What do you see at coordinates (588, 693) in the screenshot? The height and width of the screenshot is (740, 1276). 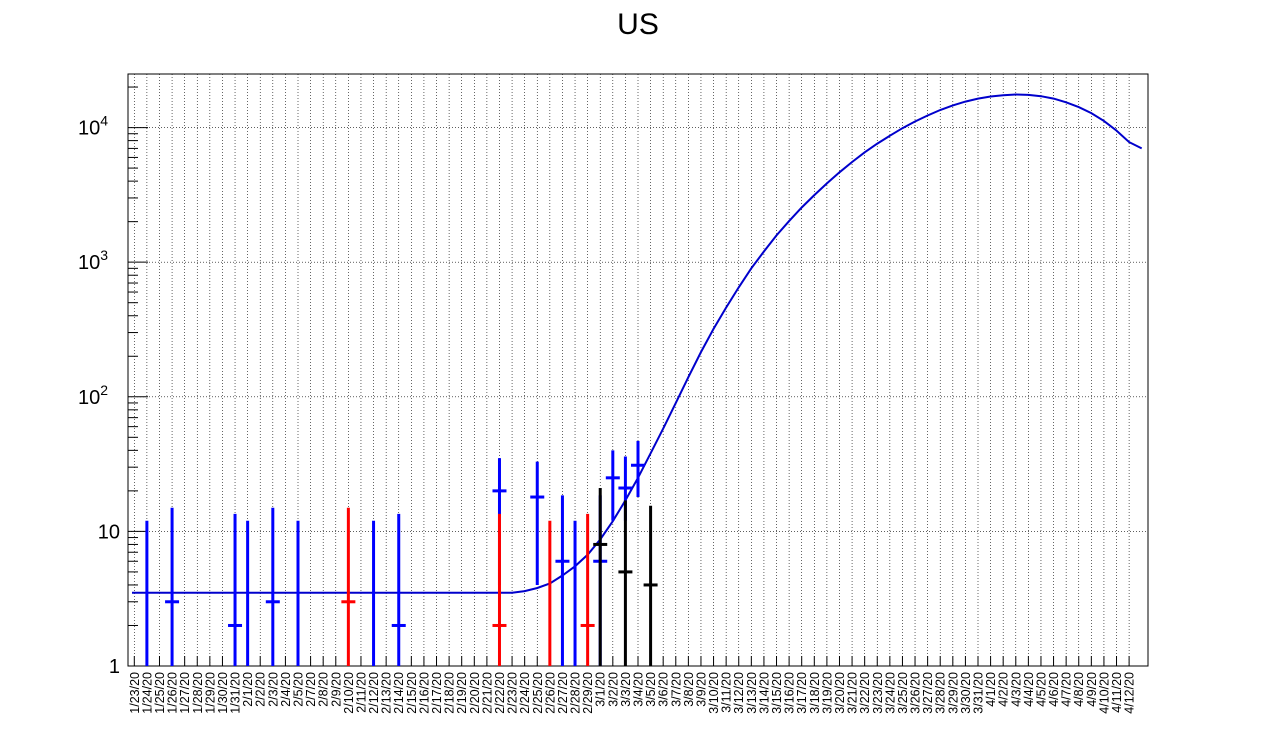 I see `x-tick-label: 2/29/20` at bounding box center [588, 693].